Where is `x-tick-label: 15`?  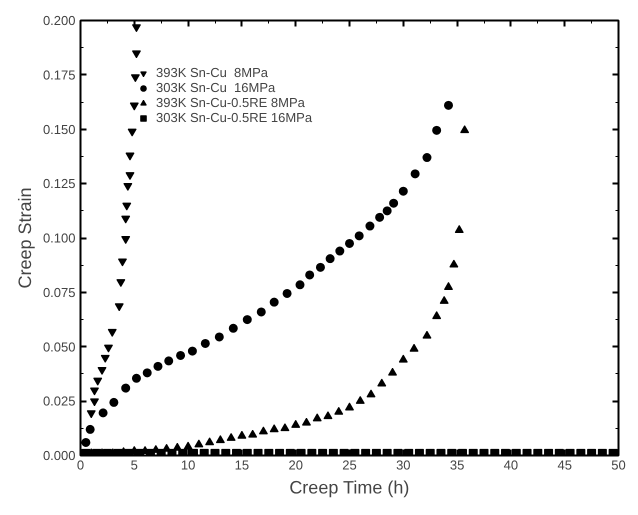
x-tick-label: 15 is located at coordinates (242, 465).